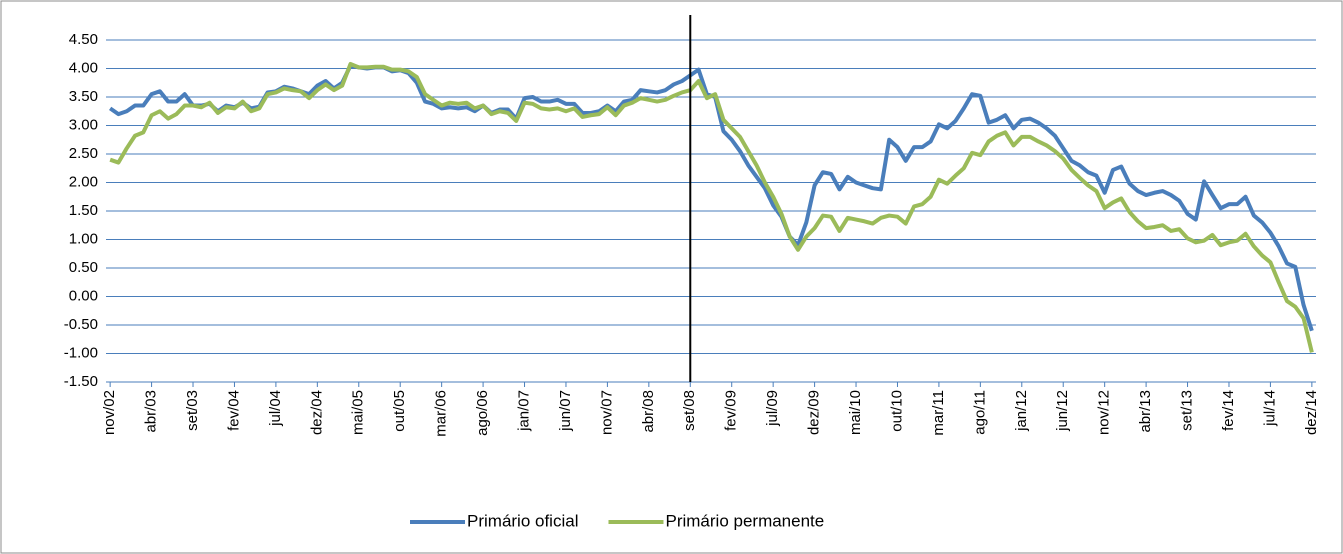 The height and width of the screenshot is (554, 1343). What do you see at coordinates (565, 411) in the screenshot?
I see `x-tick-label: jun/07` at bounding box center [565, 411].